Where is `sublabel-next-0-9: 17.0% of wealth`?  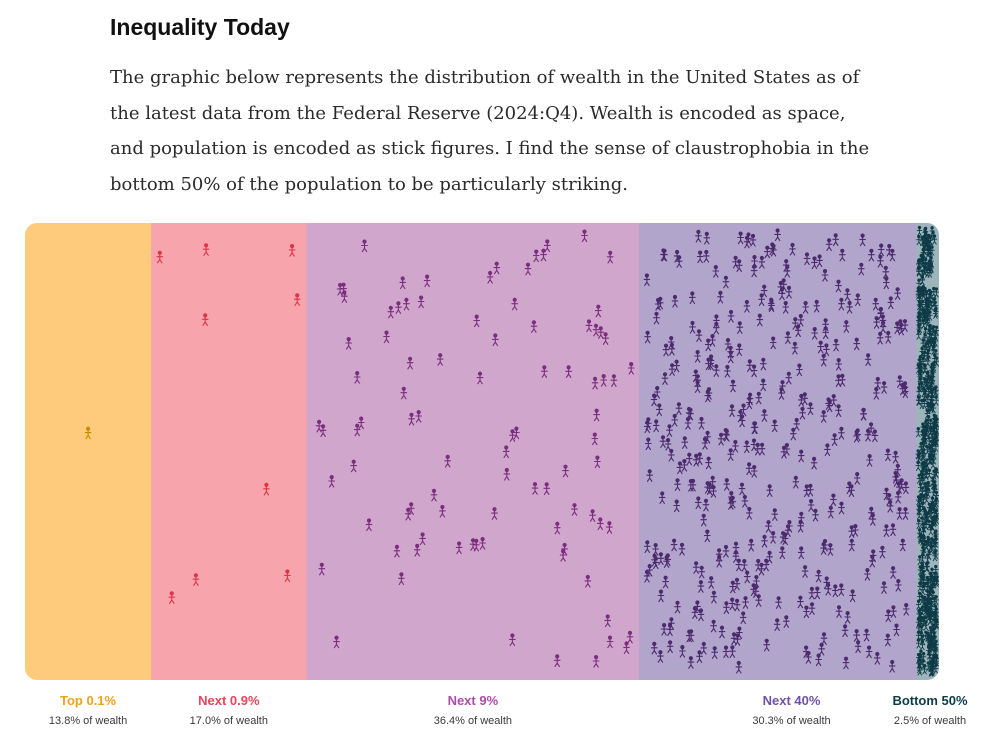 sublabel-next-0-9: 17.0% of wealth is located at coordinates (229, 721).